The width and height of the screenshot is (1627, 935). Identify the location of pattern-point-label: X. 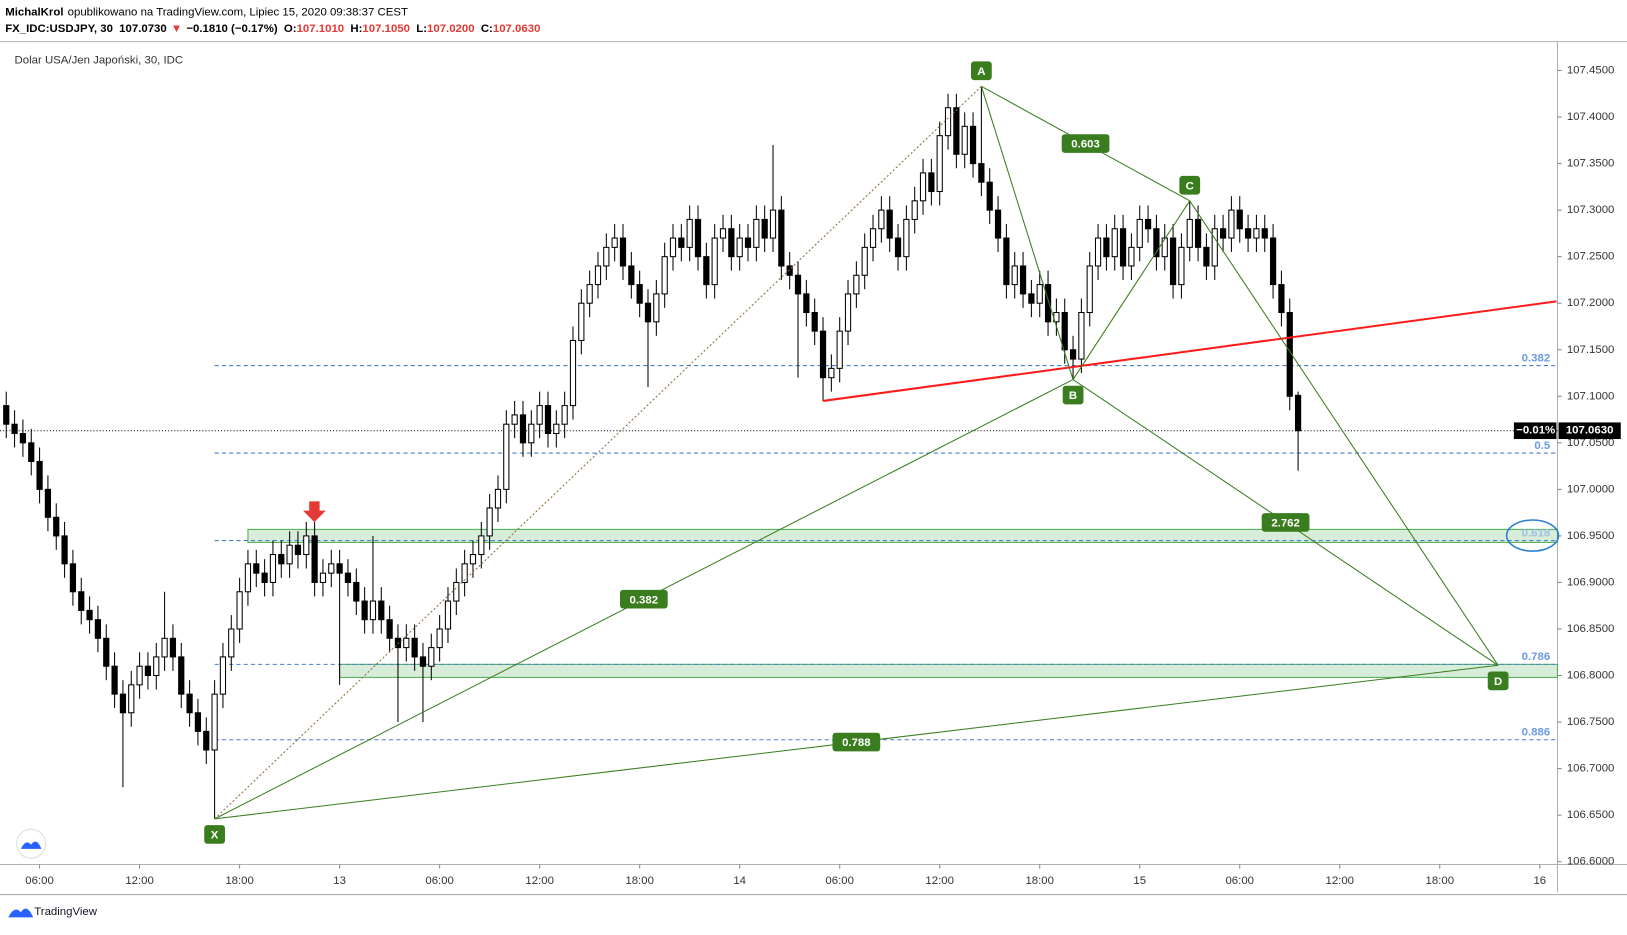
(215, 835).